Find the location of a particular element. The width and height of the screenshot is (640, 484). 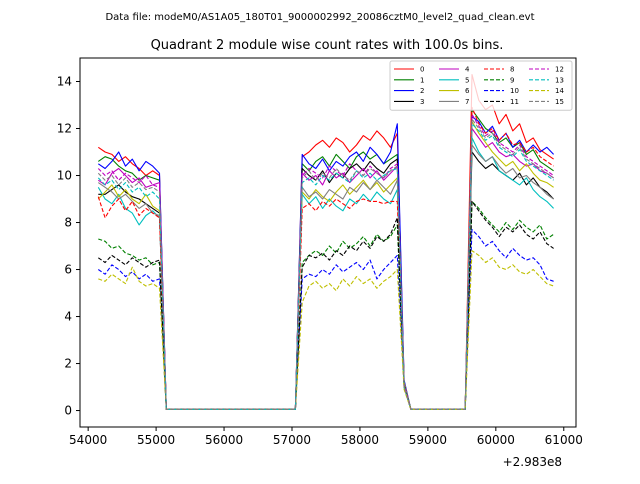

x-tick-label-56000: 56000 is located at coordinates (224, 440).